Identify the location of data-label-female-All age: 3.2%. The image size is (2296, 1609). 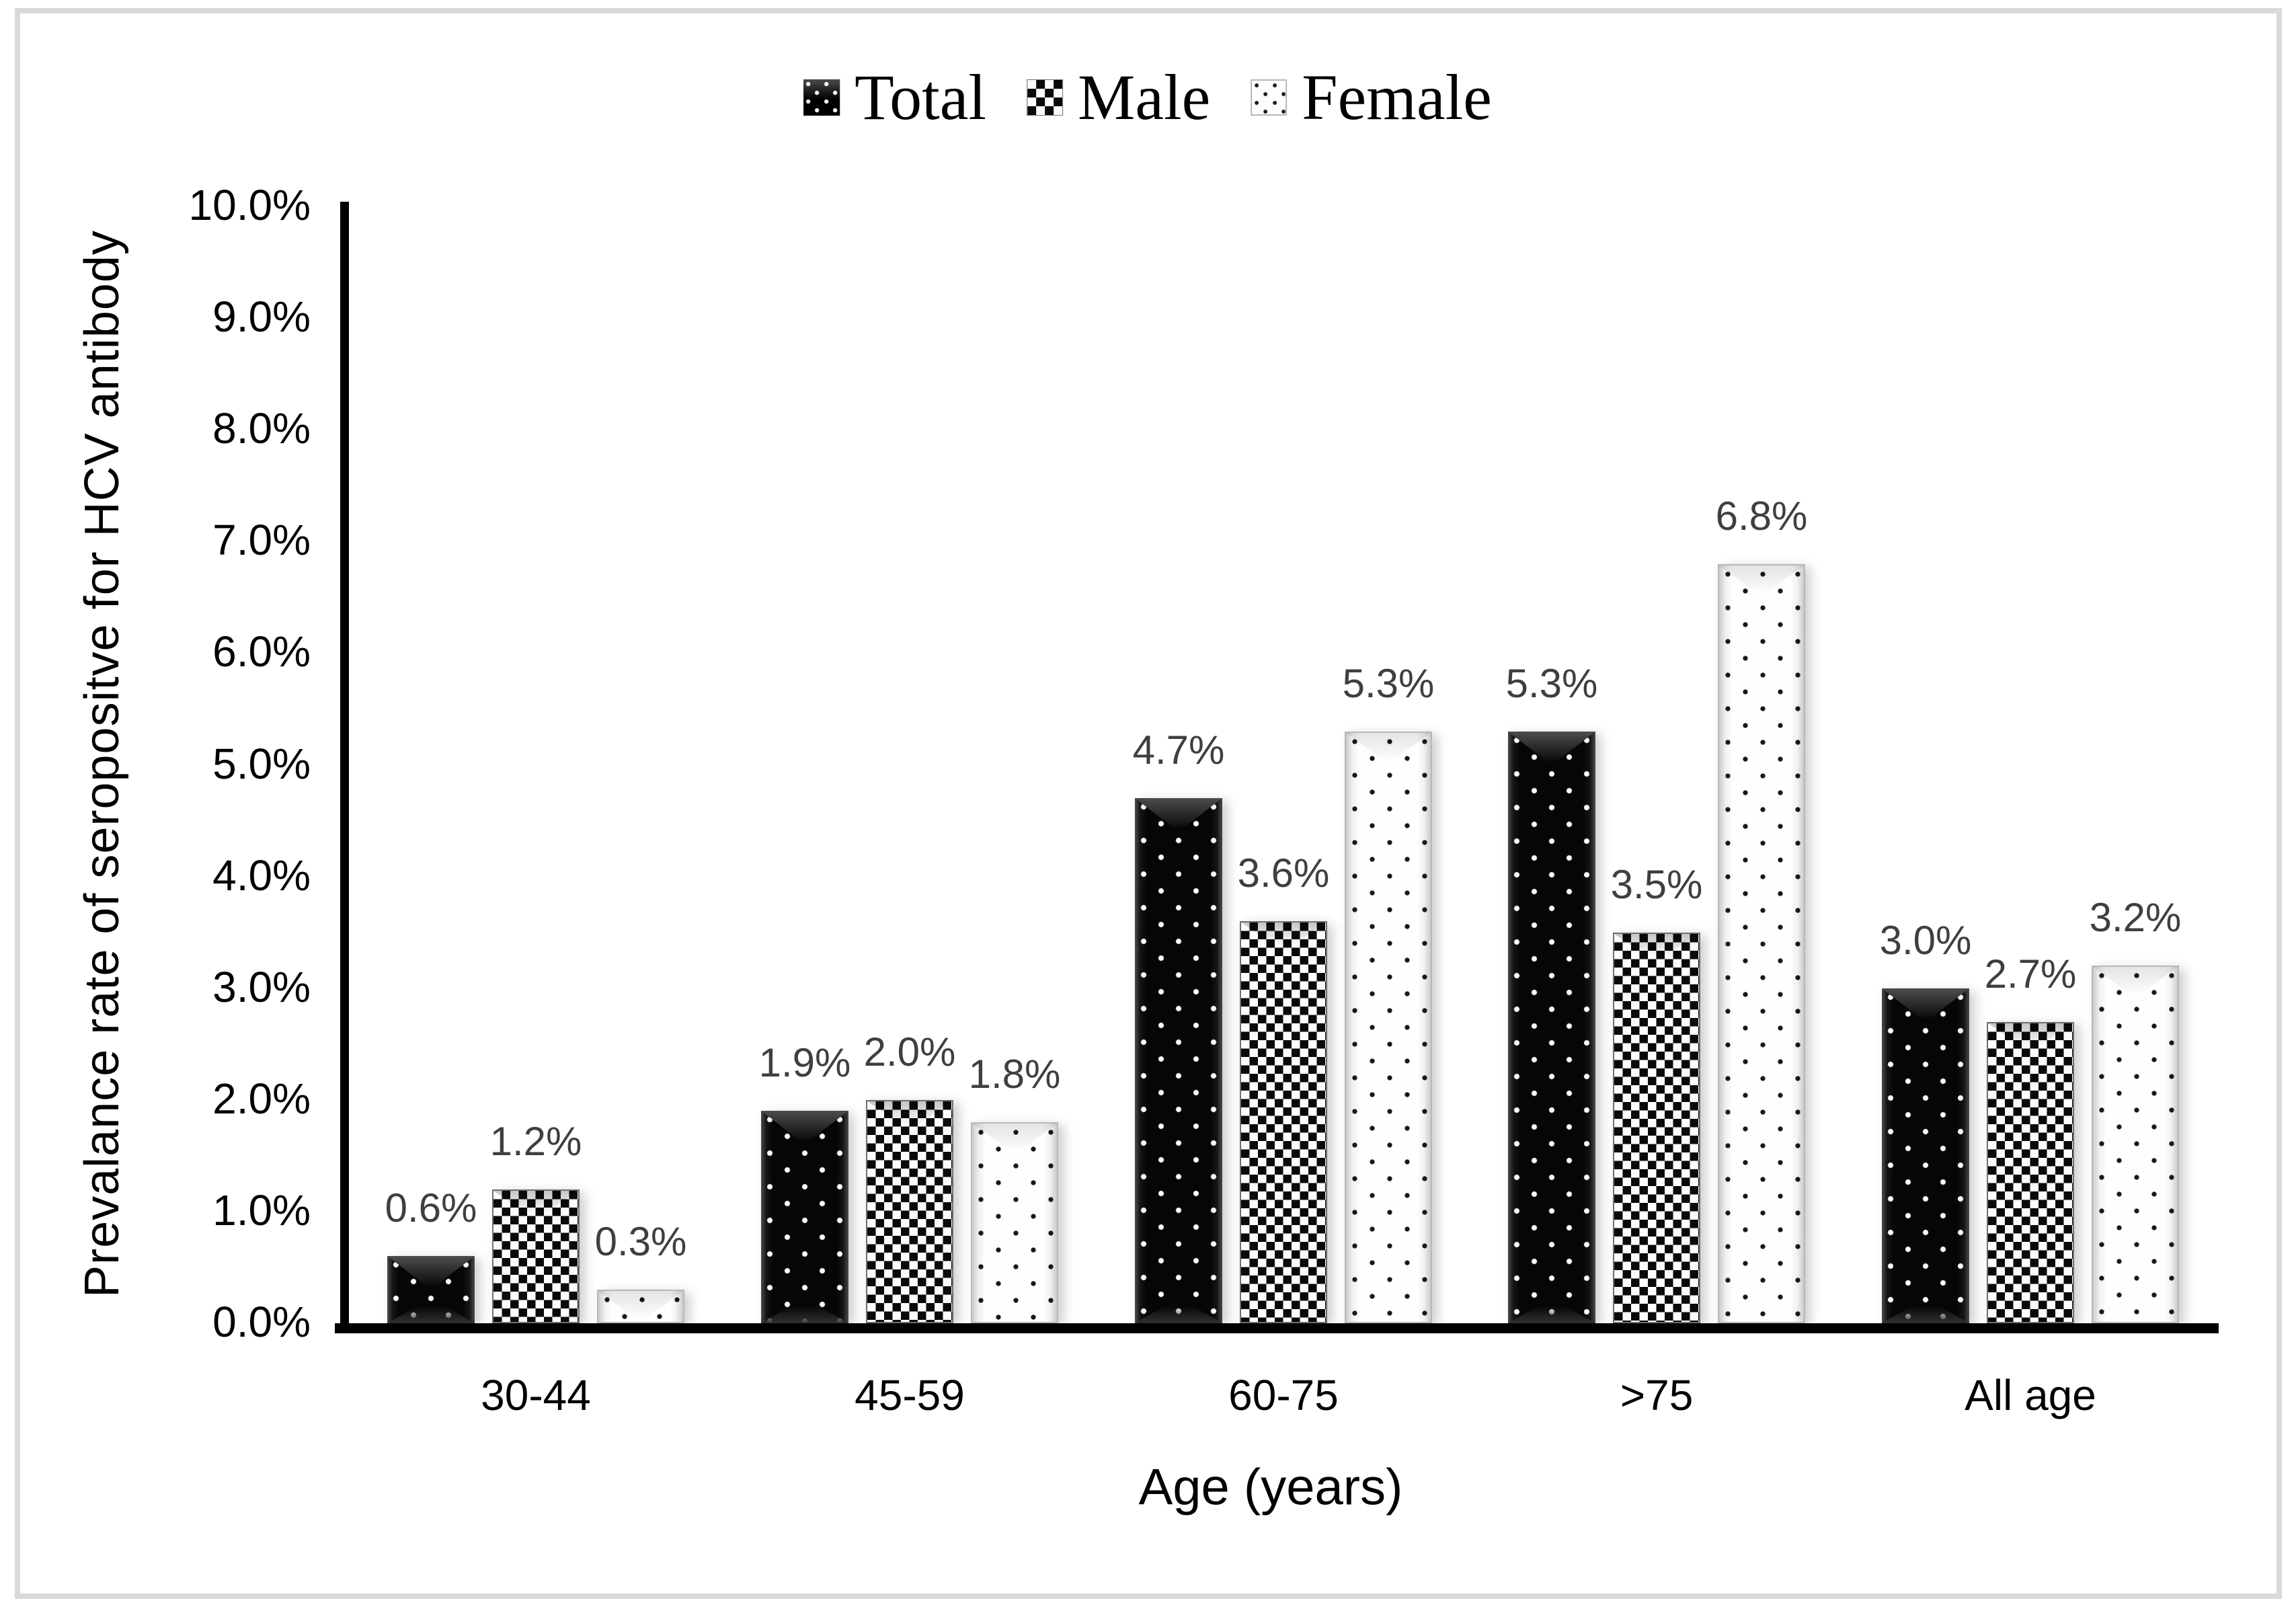
(2135, 917).